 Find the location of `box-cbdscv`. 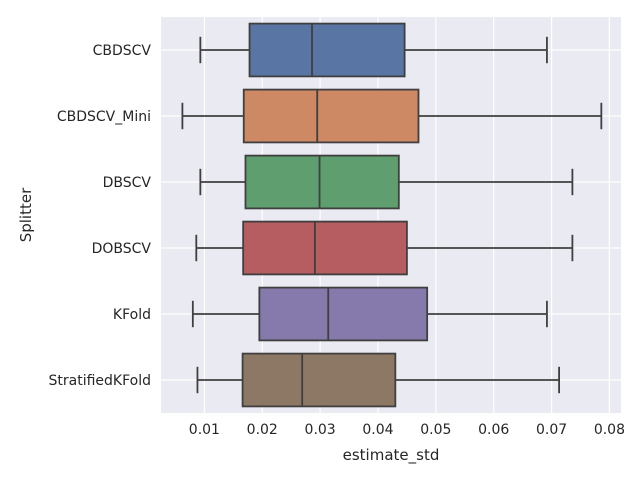

box-cbdscv is located at coordinates (373, 50).